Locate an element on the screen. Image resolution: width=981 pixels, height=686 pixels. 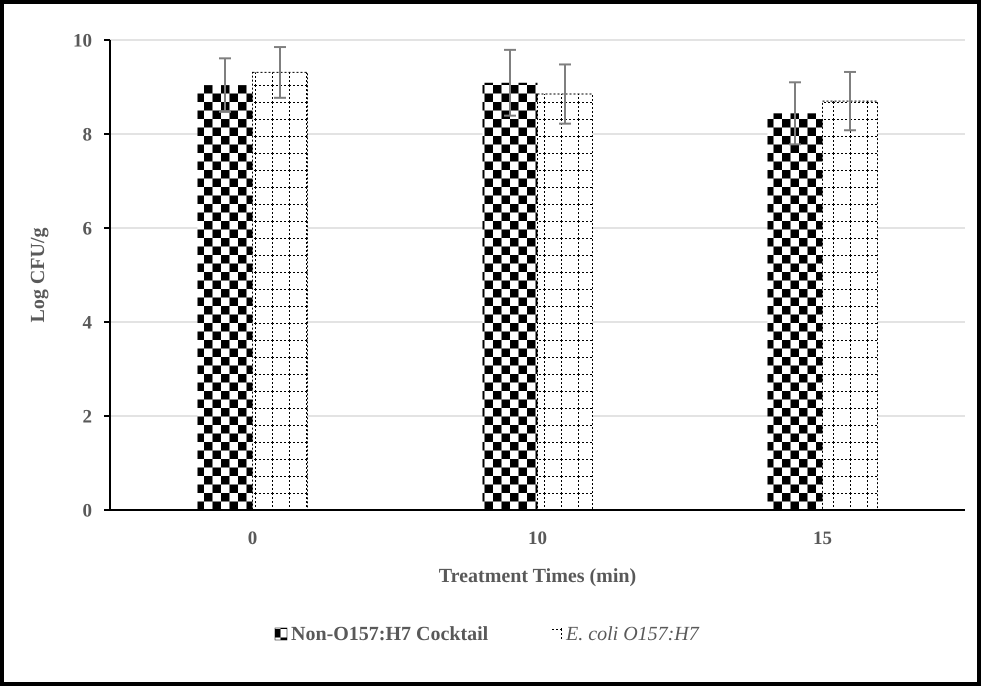
y-tick-label: 2 is located at coordinates (87, 417).